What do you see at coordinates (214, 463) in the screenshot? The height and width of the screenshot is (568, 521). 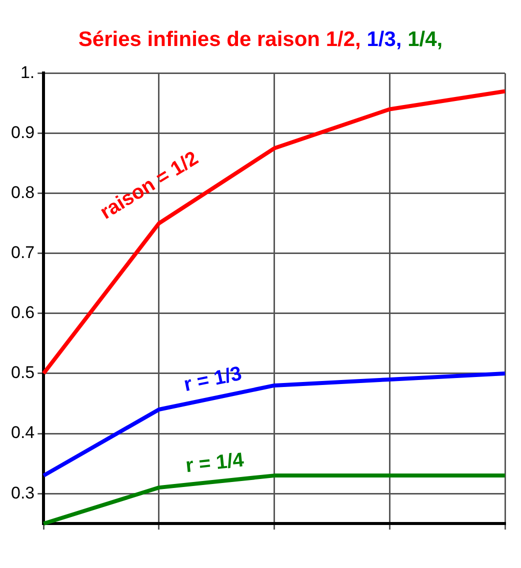 I see `text: r = 1/4` at bounding box center [214, 463].